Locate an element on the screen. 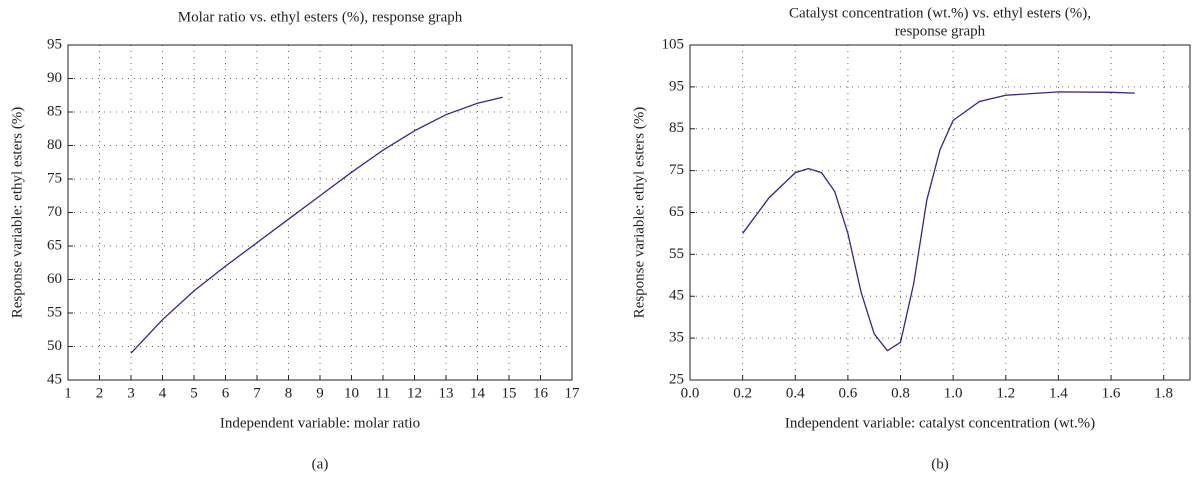 The height and width of the screenshot is (483, 1194). x-tick-label: 14 is located at coordinates (478, 393).